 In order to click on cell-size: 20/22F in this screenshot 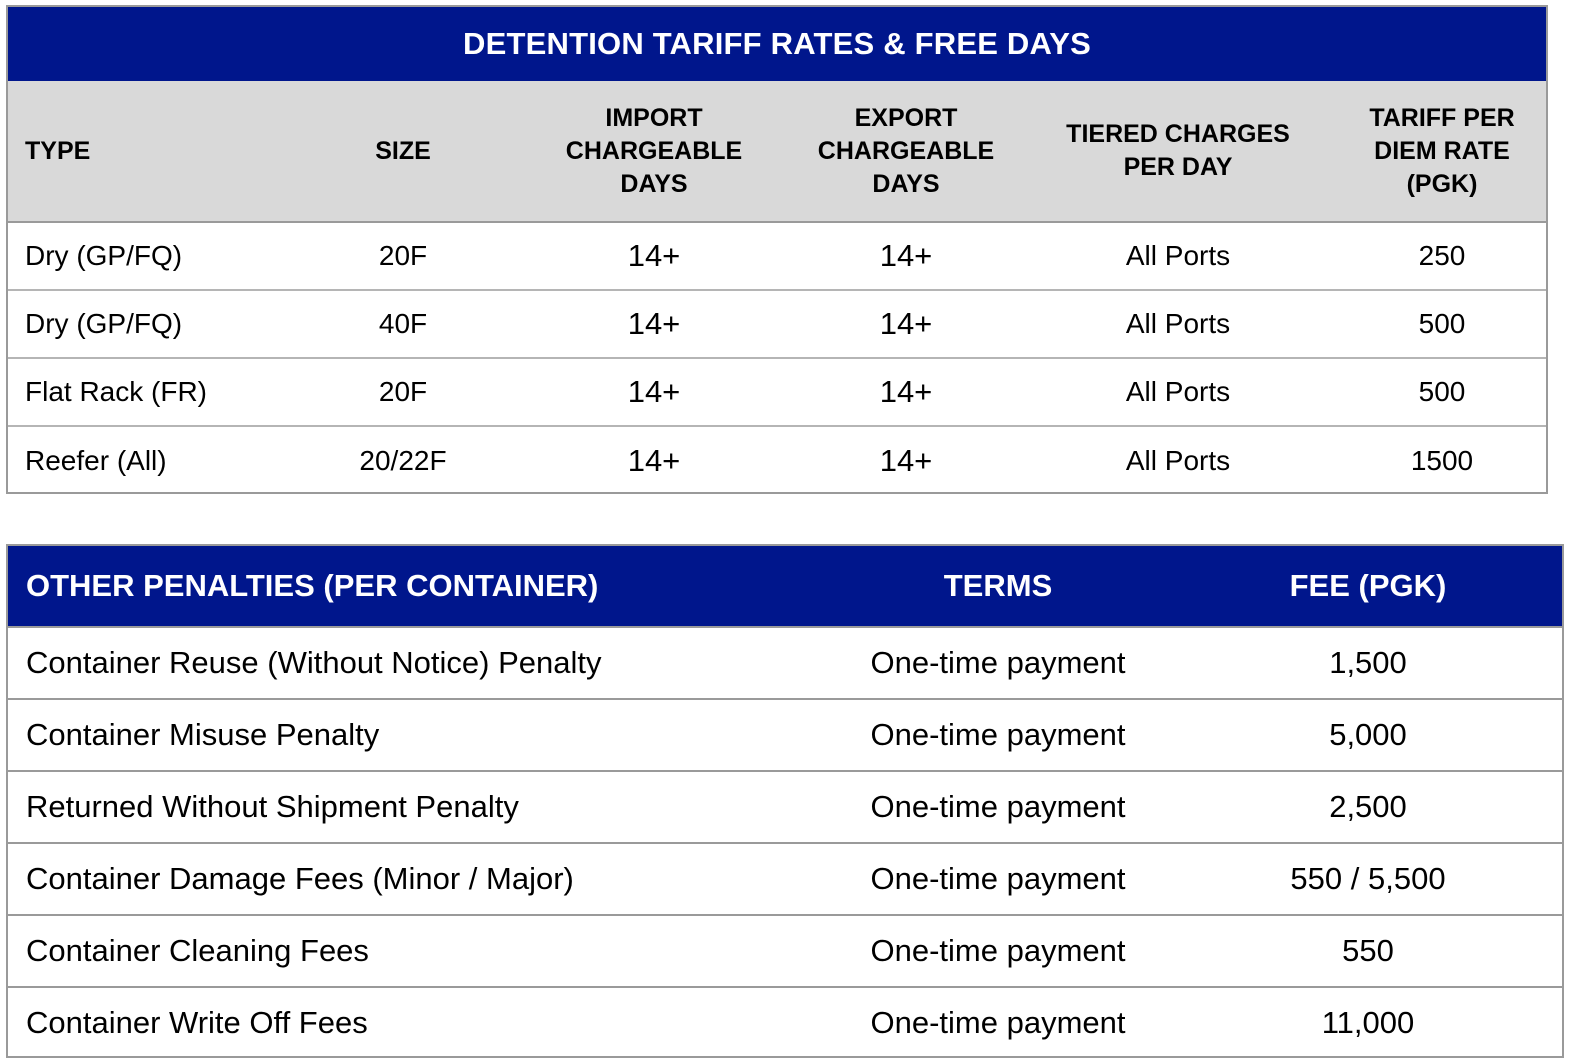, I will do `click(403, 460)`.